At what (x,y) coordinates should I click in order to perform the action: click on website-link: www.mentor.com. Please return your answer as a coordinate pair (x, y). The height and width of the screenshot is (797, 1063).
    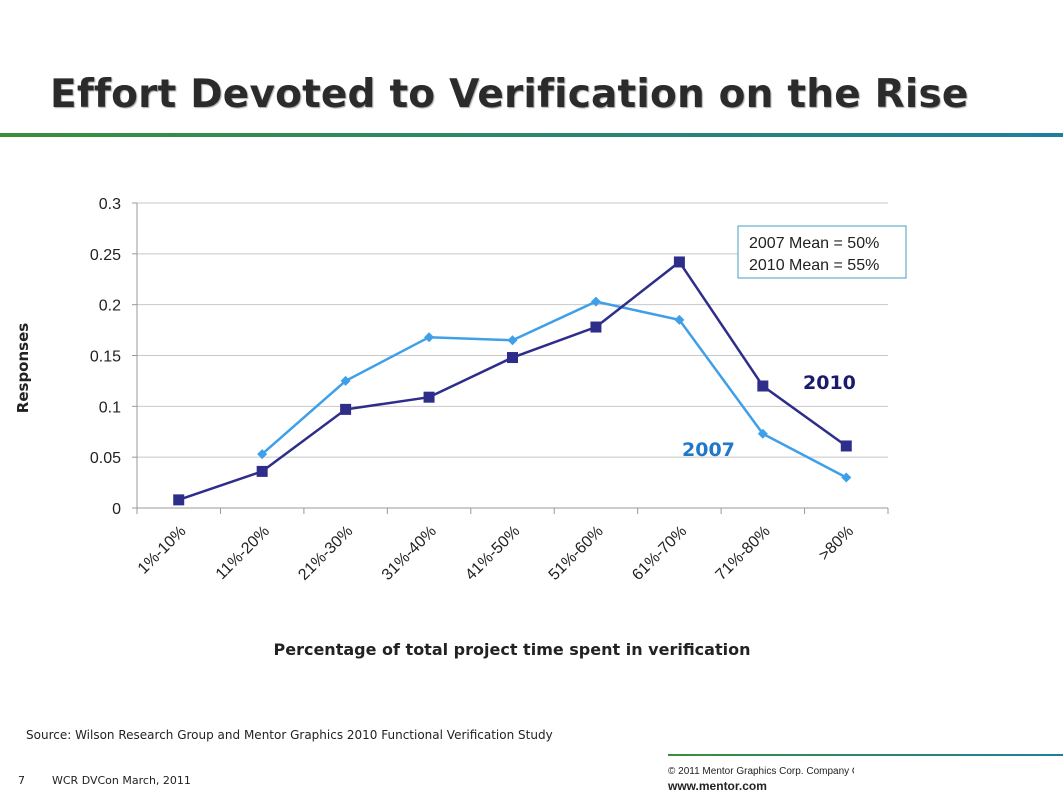
    Looking at the image, I should click on (717, 786).